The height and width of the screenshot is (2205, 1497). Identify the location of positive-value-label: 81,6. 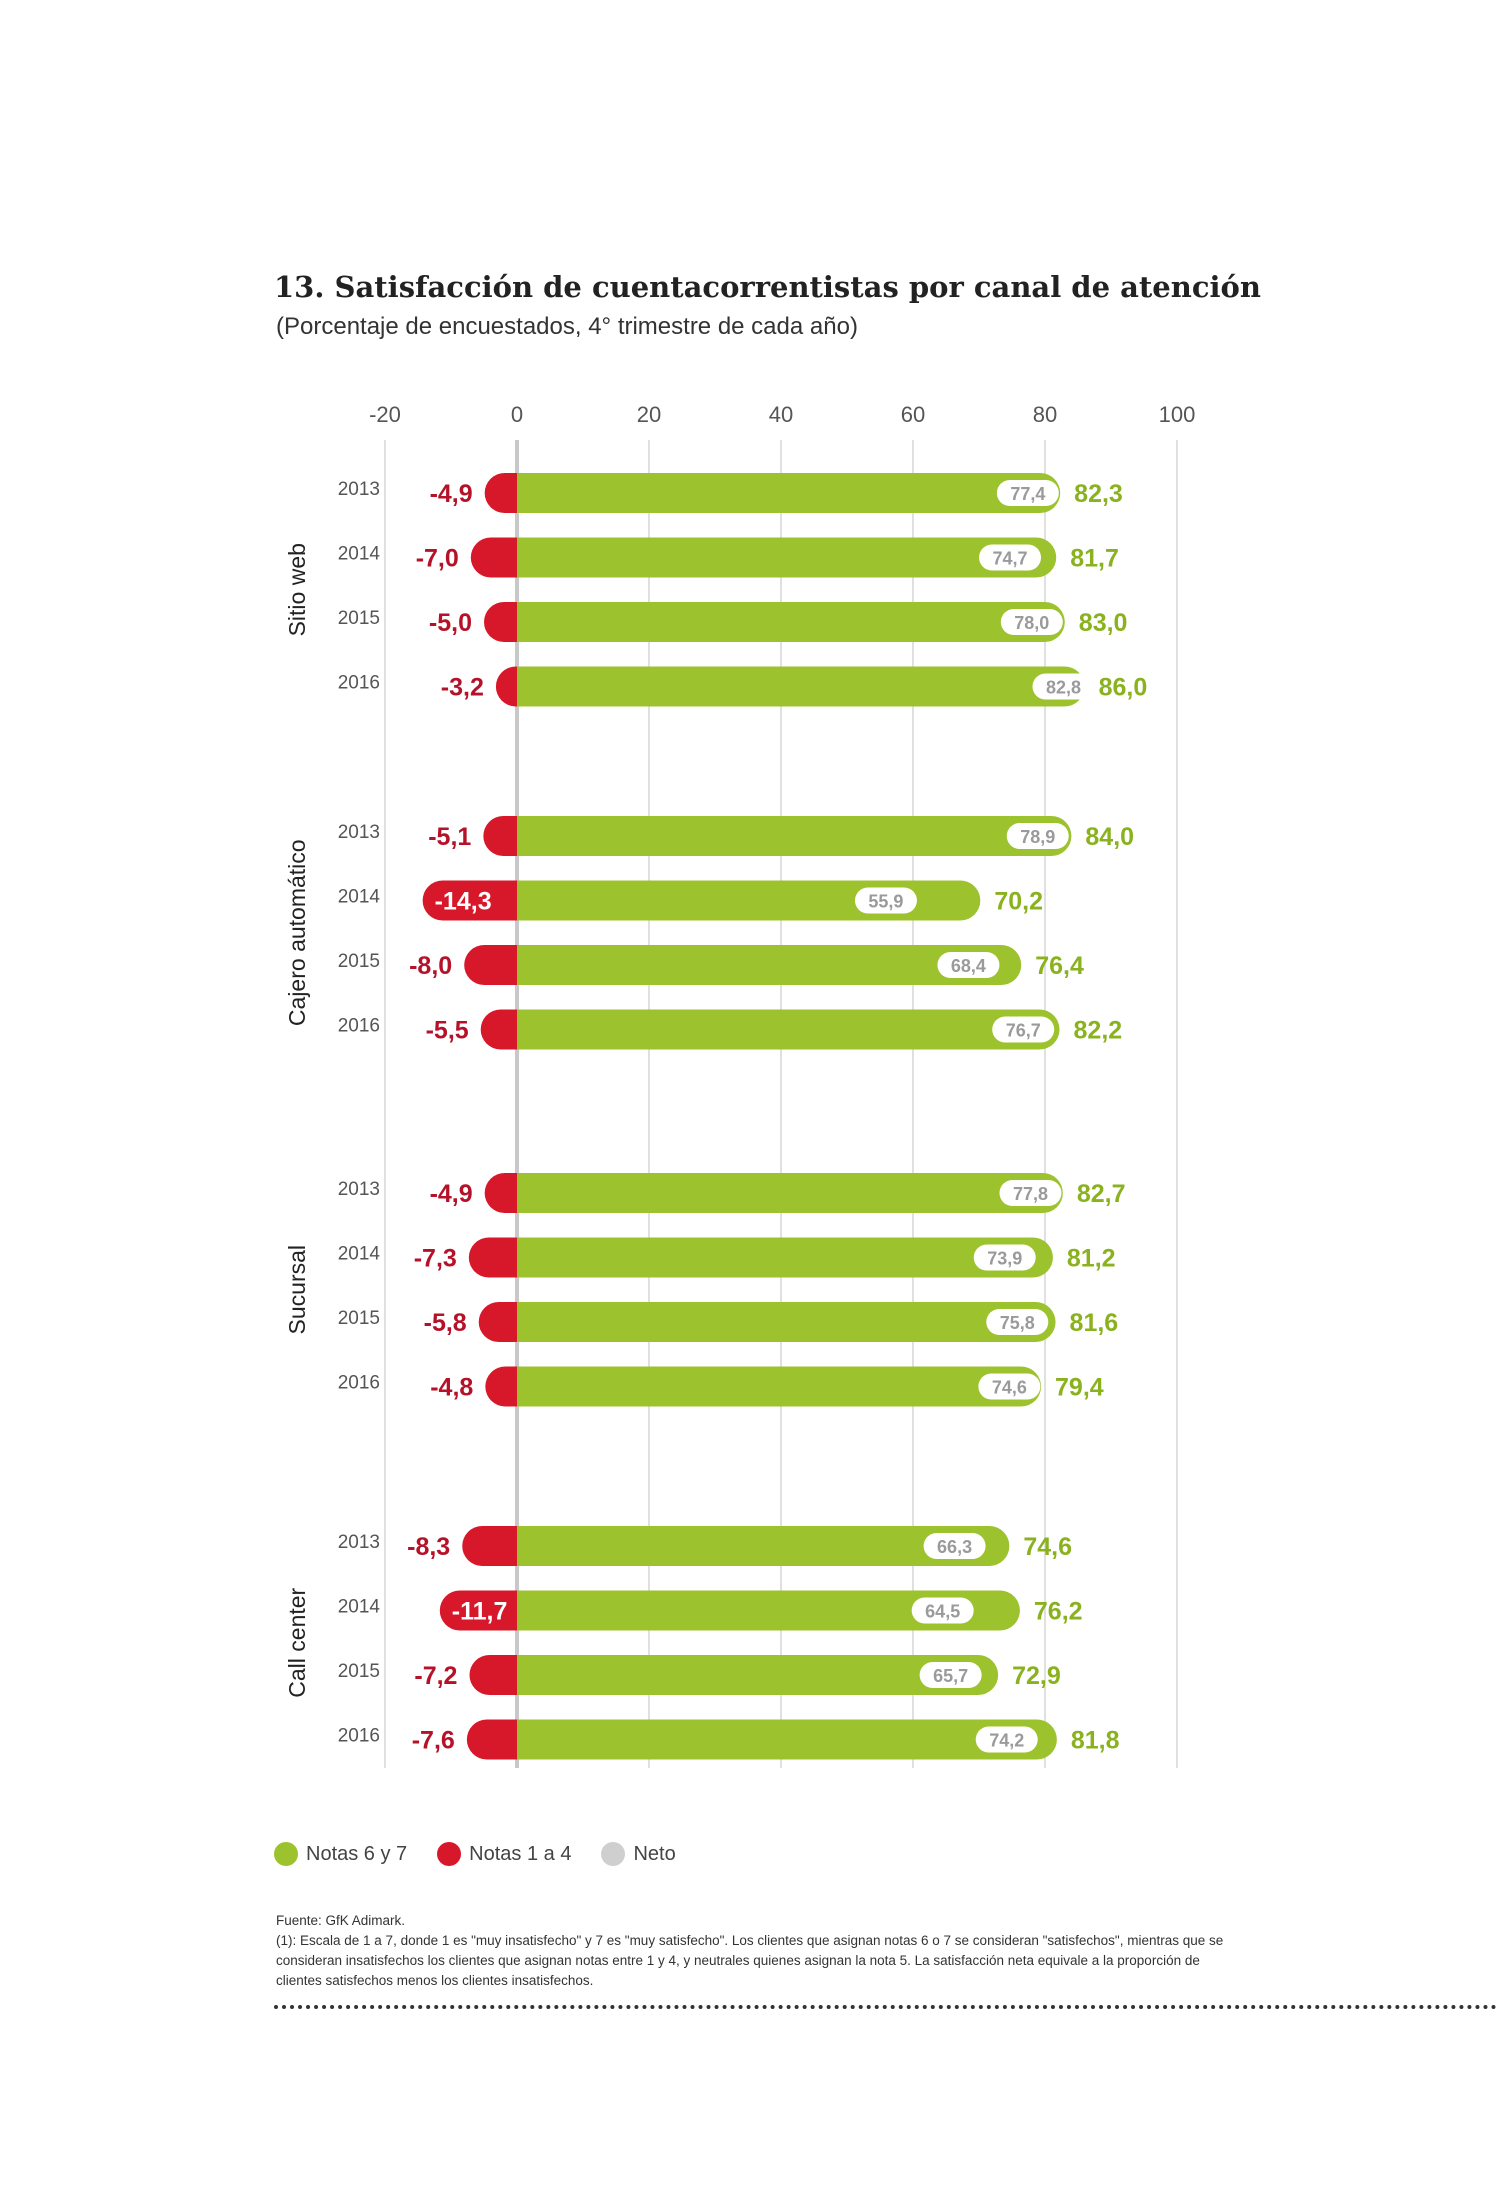
(1094, 1323).